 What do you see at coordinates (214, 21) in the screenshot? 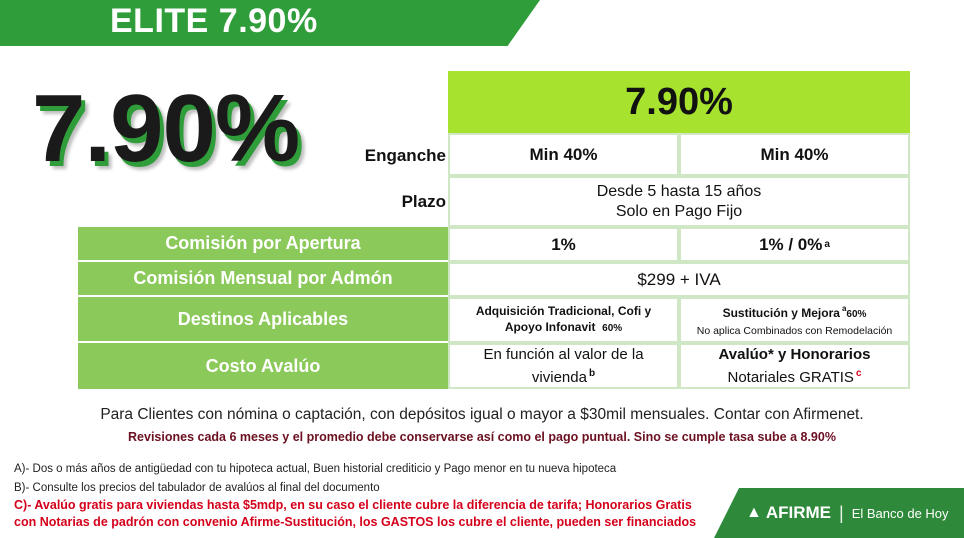
I see `banner-title: ELITE 7.90%` at bounding box center [214, 21].